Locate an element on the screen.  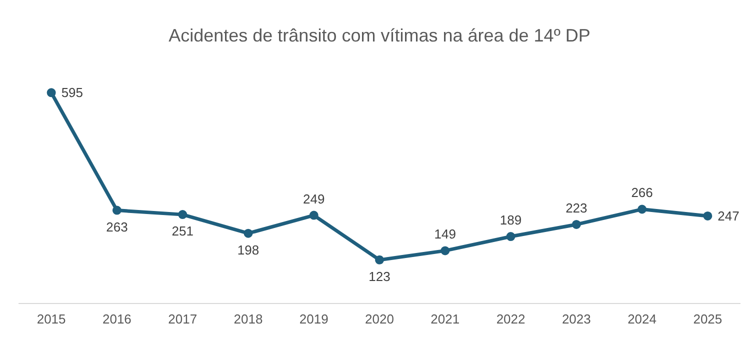
data-label: 249 is located at coordinates (314, 198).